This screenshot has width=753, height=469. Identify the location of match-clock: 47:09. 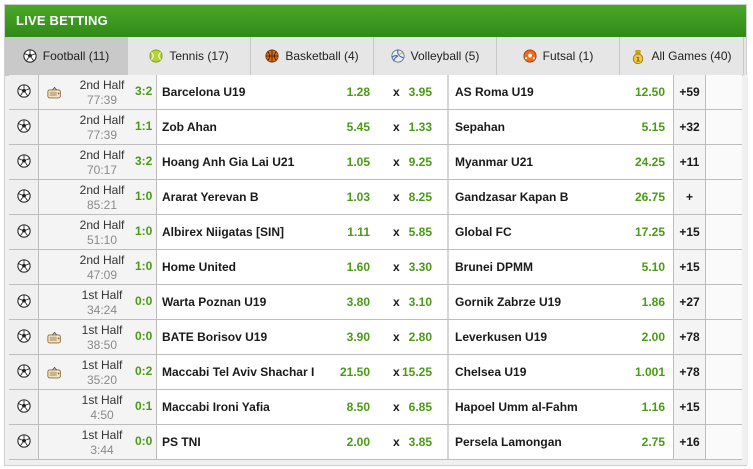
(102, 275).